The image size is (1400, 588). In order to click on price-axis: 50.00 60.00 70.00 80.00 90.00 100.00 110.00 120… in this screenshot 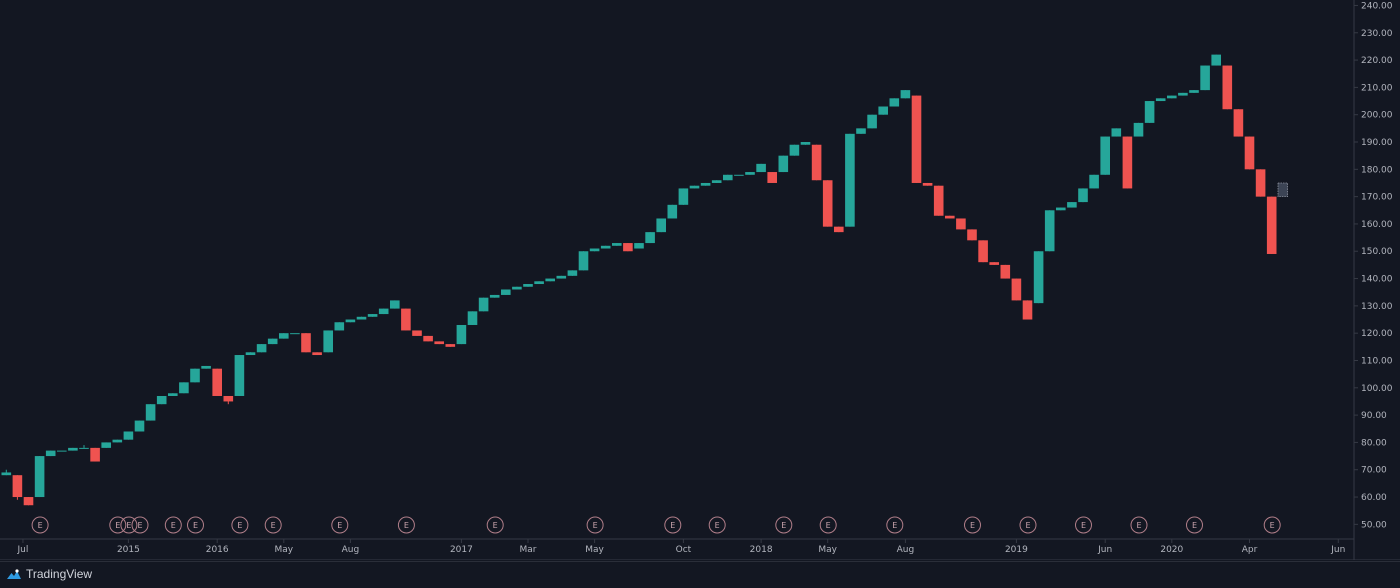, I will do `click(1373, 280)`.